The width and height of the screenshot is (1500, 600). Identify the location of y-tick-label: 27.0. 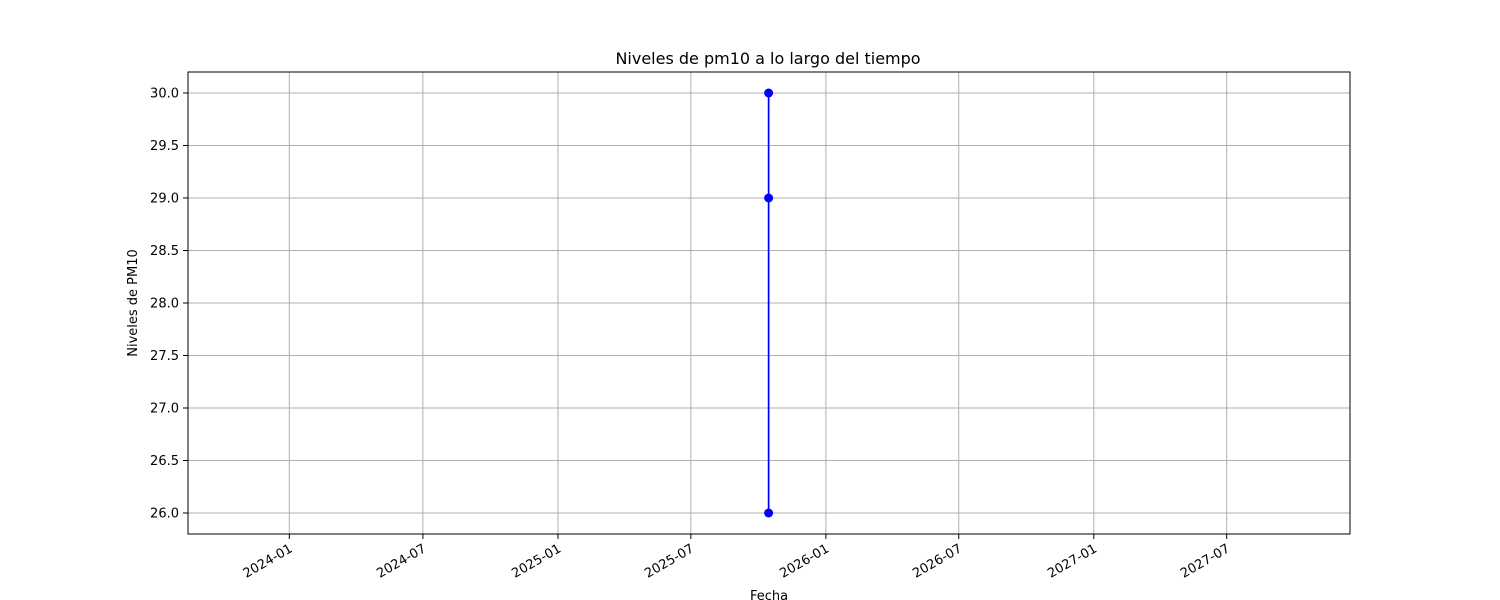
(164, 409).